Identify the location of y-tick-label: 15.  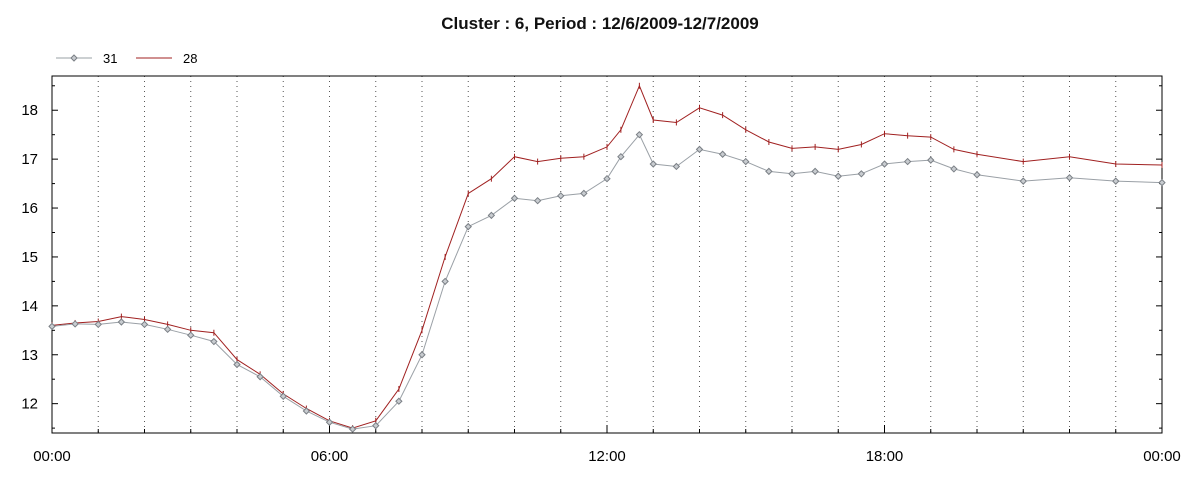
(29, 257).